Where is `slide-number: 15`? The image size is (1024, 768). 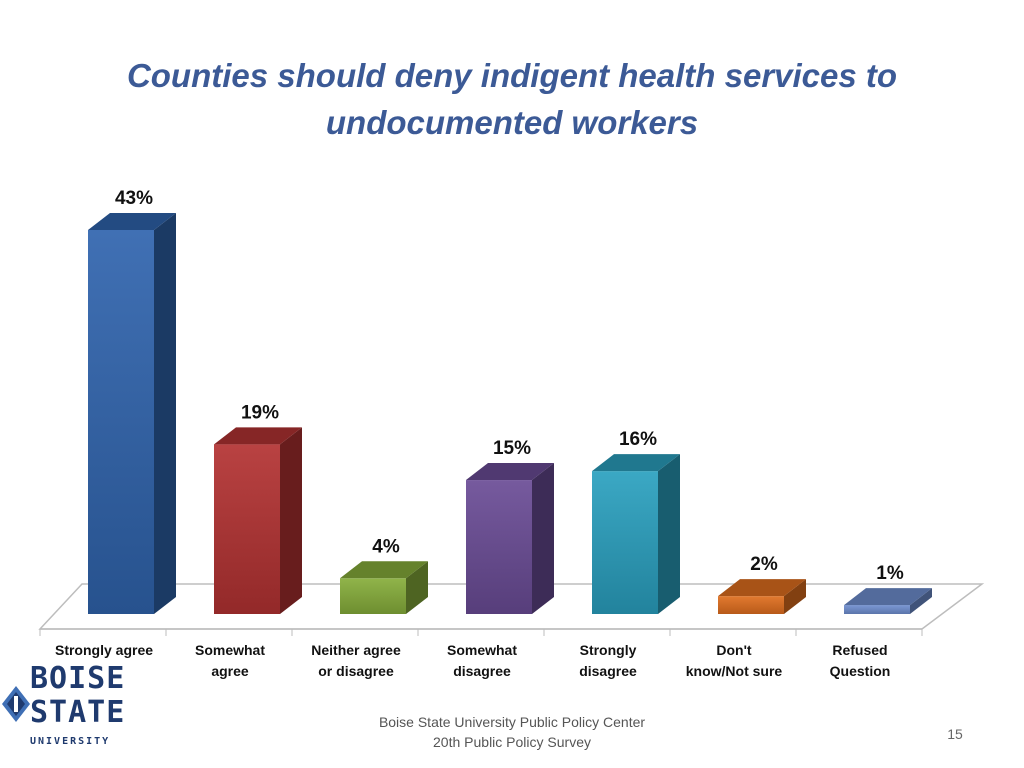
slide-number: 15 is located at coordinates (955, 734).